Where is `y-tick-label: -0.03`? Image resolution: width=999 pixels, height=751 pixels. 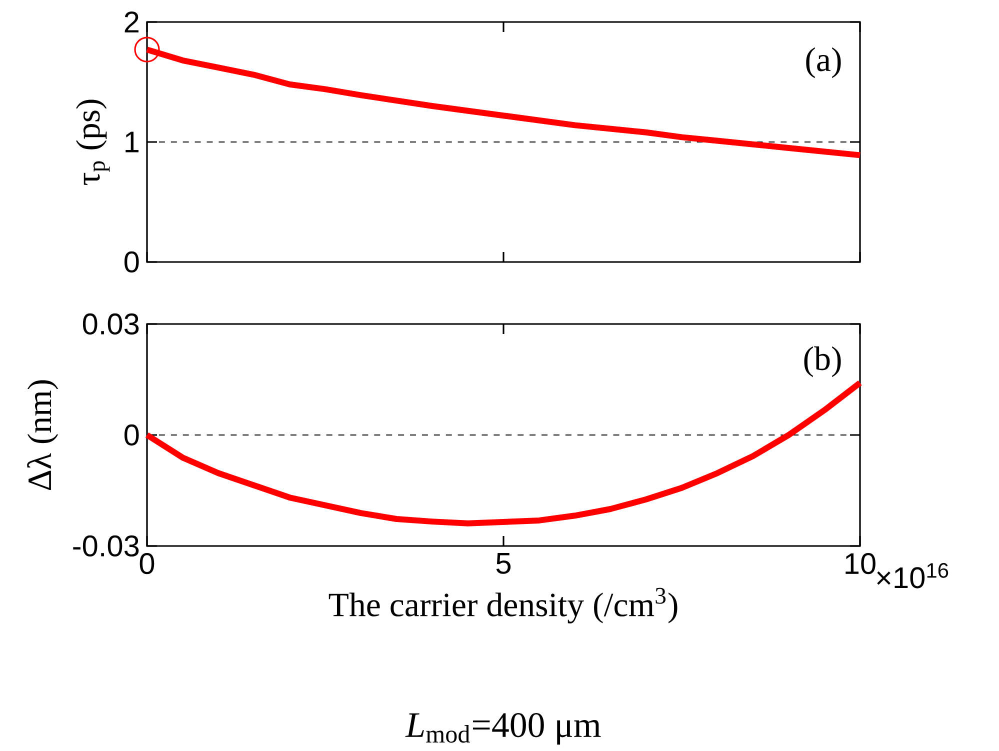 y-tick-label: -0.03 is located at coordinates (106, 545).